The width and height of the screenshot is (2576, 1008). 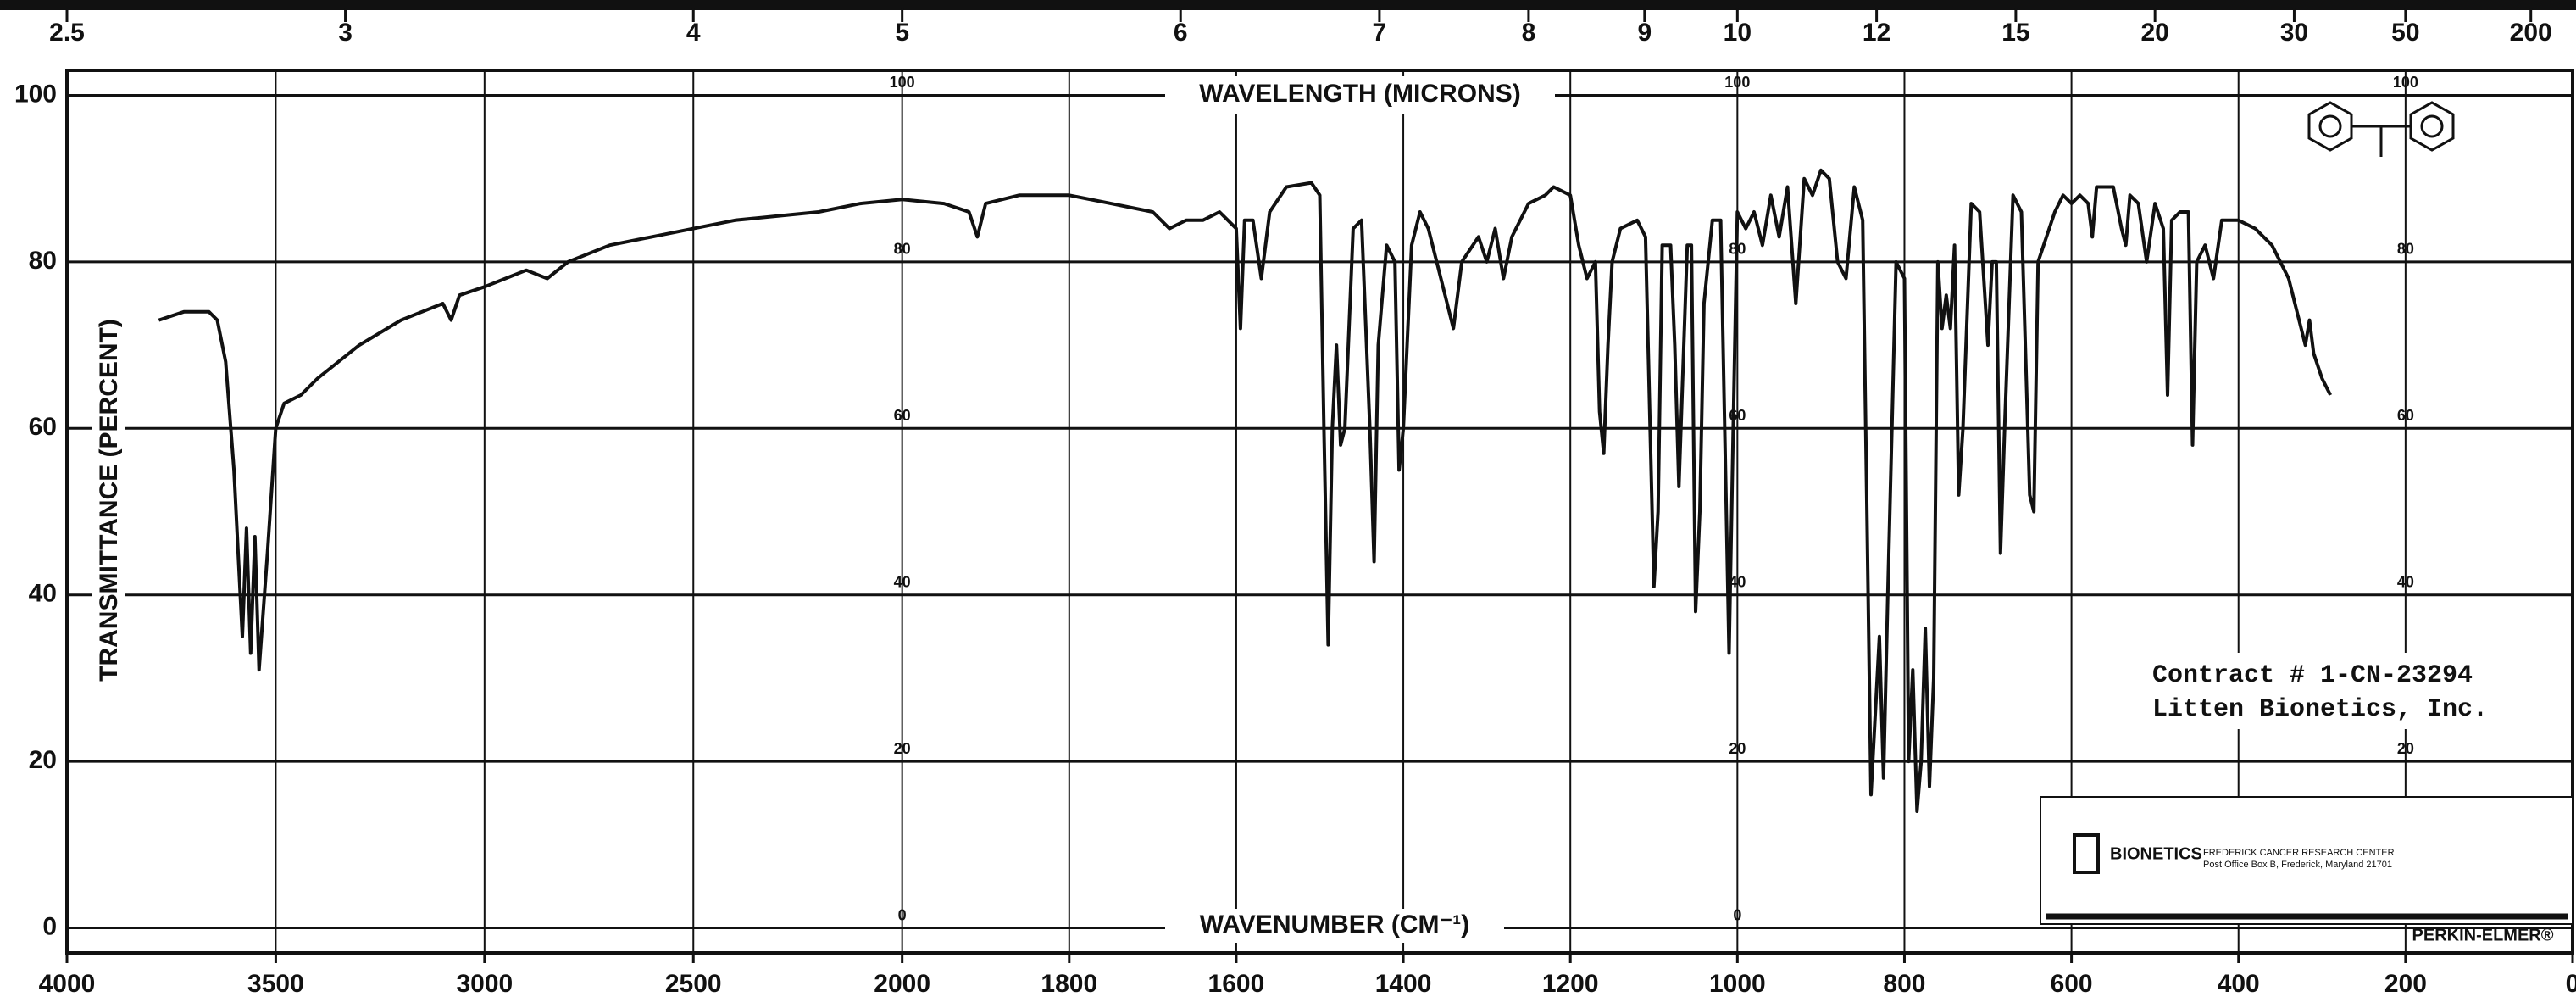 I want to click on y-tick-label: 20, so click(x=43, y=760).